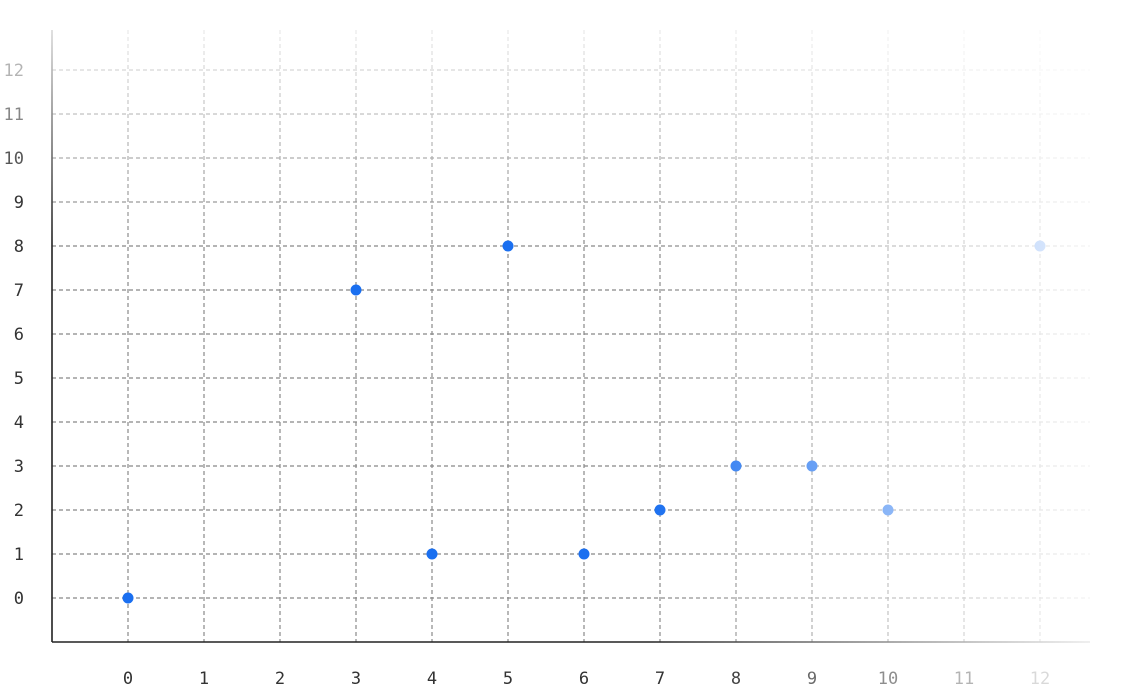 This screenshot has height=690, width=1136. Describe the element at coordinates (584, 679) in the screenshot. I see `x-tick-label: 6` at that location.